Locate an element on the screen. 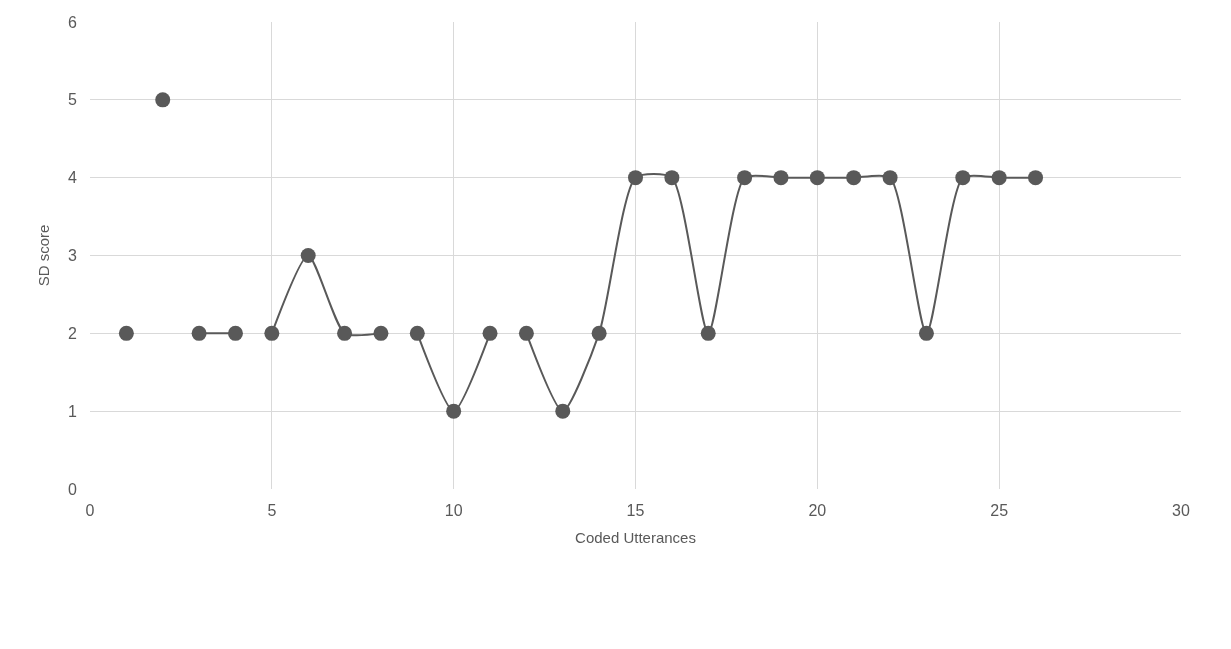 The height and width of the screenshot is (649, 1231). x-tick-label: 20 is located at coordinates (817, 510).